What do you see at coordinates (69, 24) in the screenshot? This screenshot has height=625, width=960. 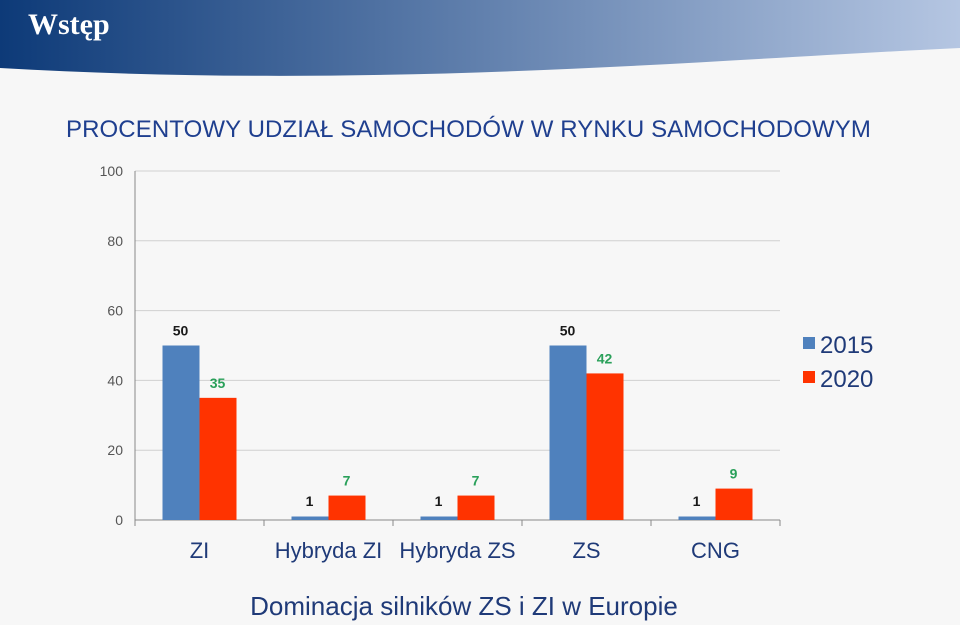 I see `slide-title: Wstęp` at bounding box center [69, 24].